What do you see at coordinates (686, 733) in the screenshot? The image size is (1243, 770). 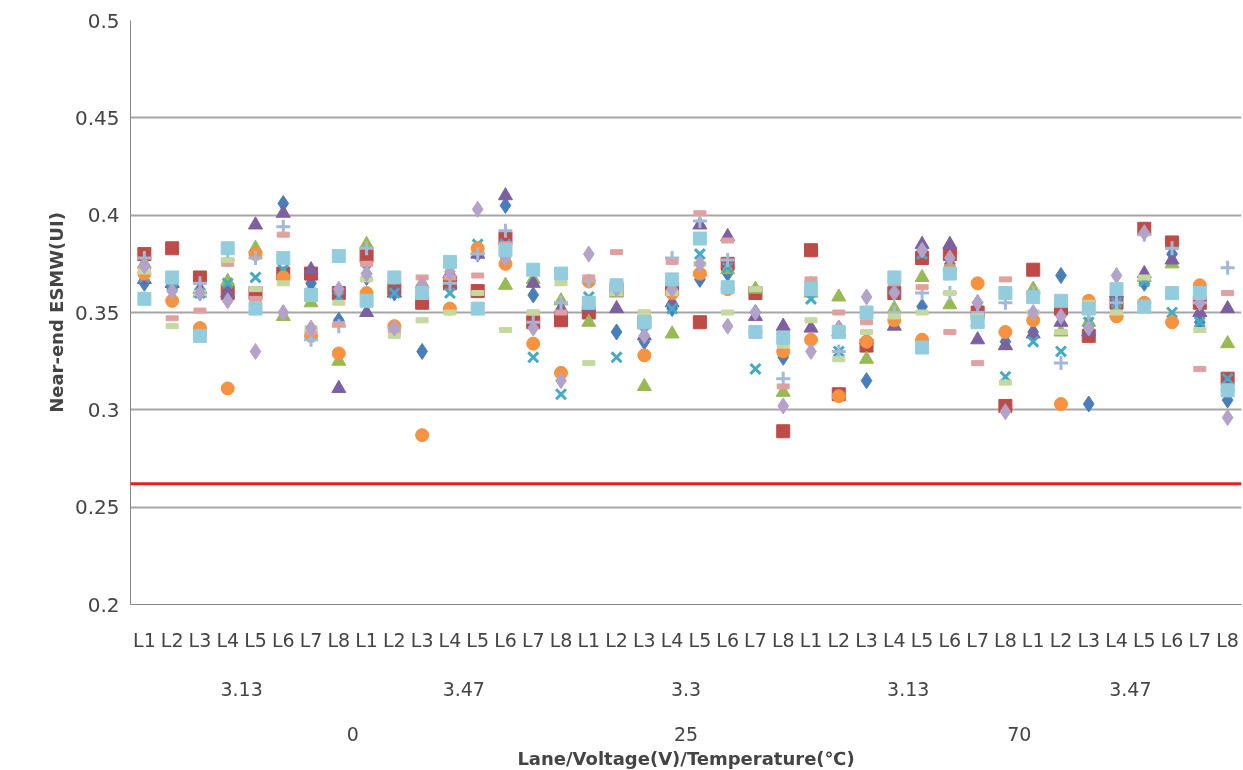 I see `text: 25` at bounding box center [686, 733].